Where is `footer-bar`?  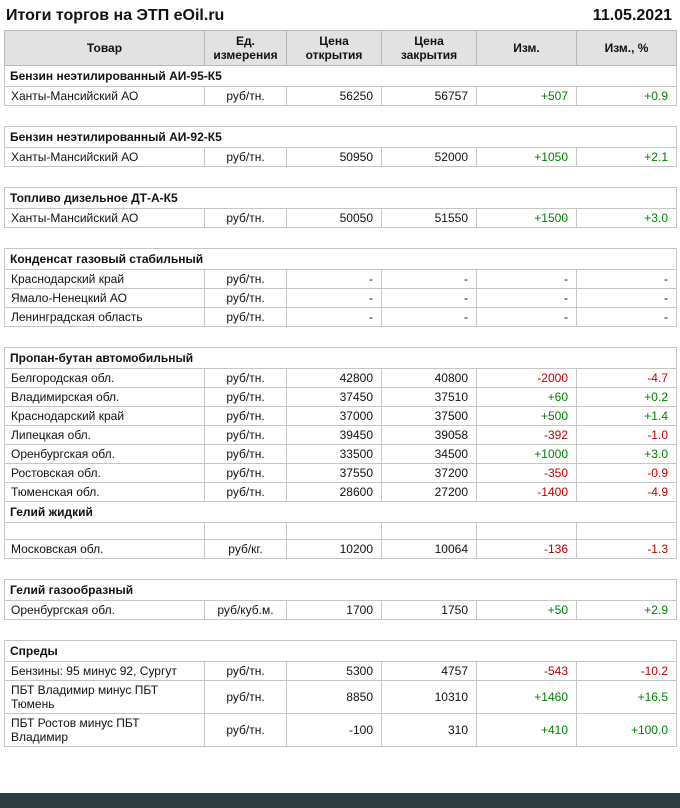 footer-bar is located at coordinates (340, 800).